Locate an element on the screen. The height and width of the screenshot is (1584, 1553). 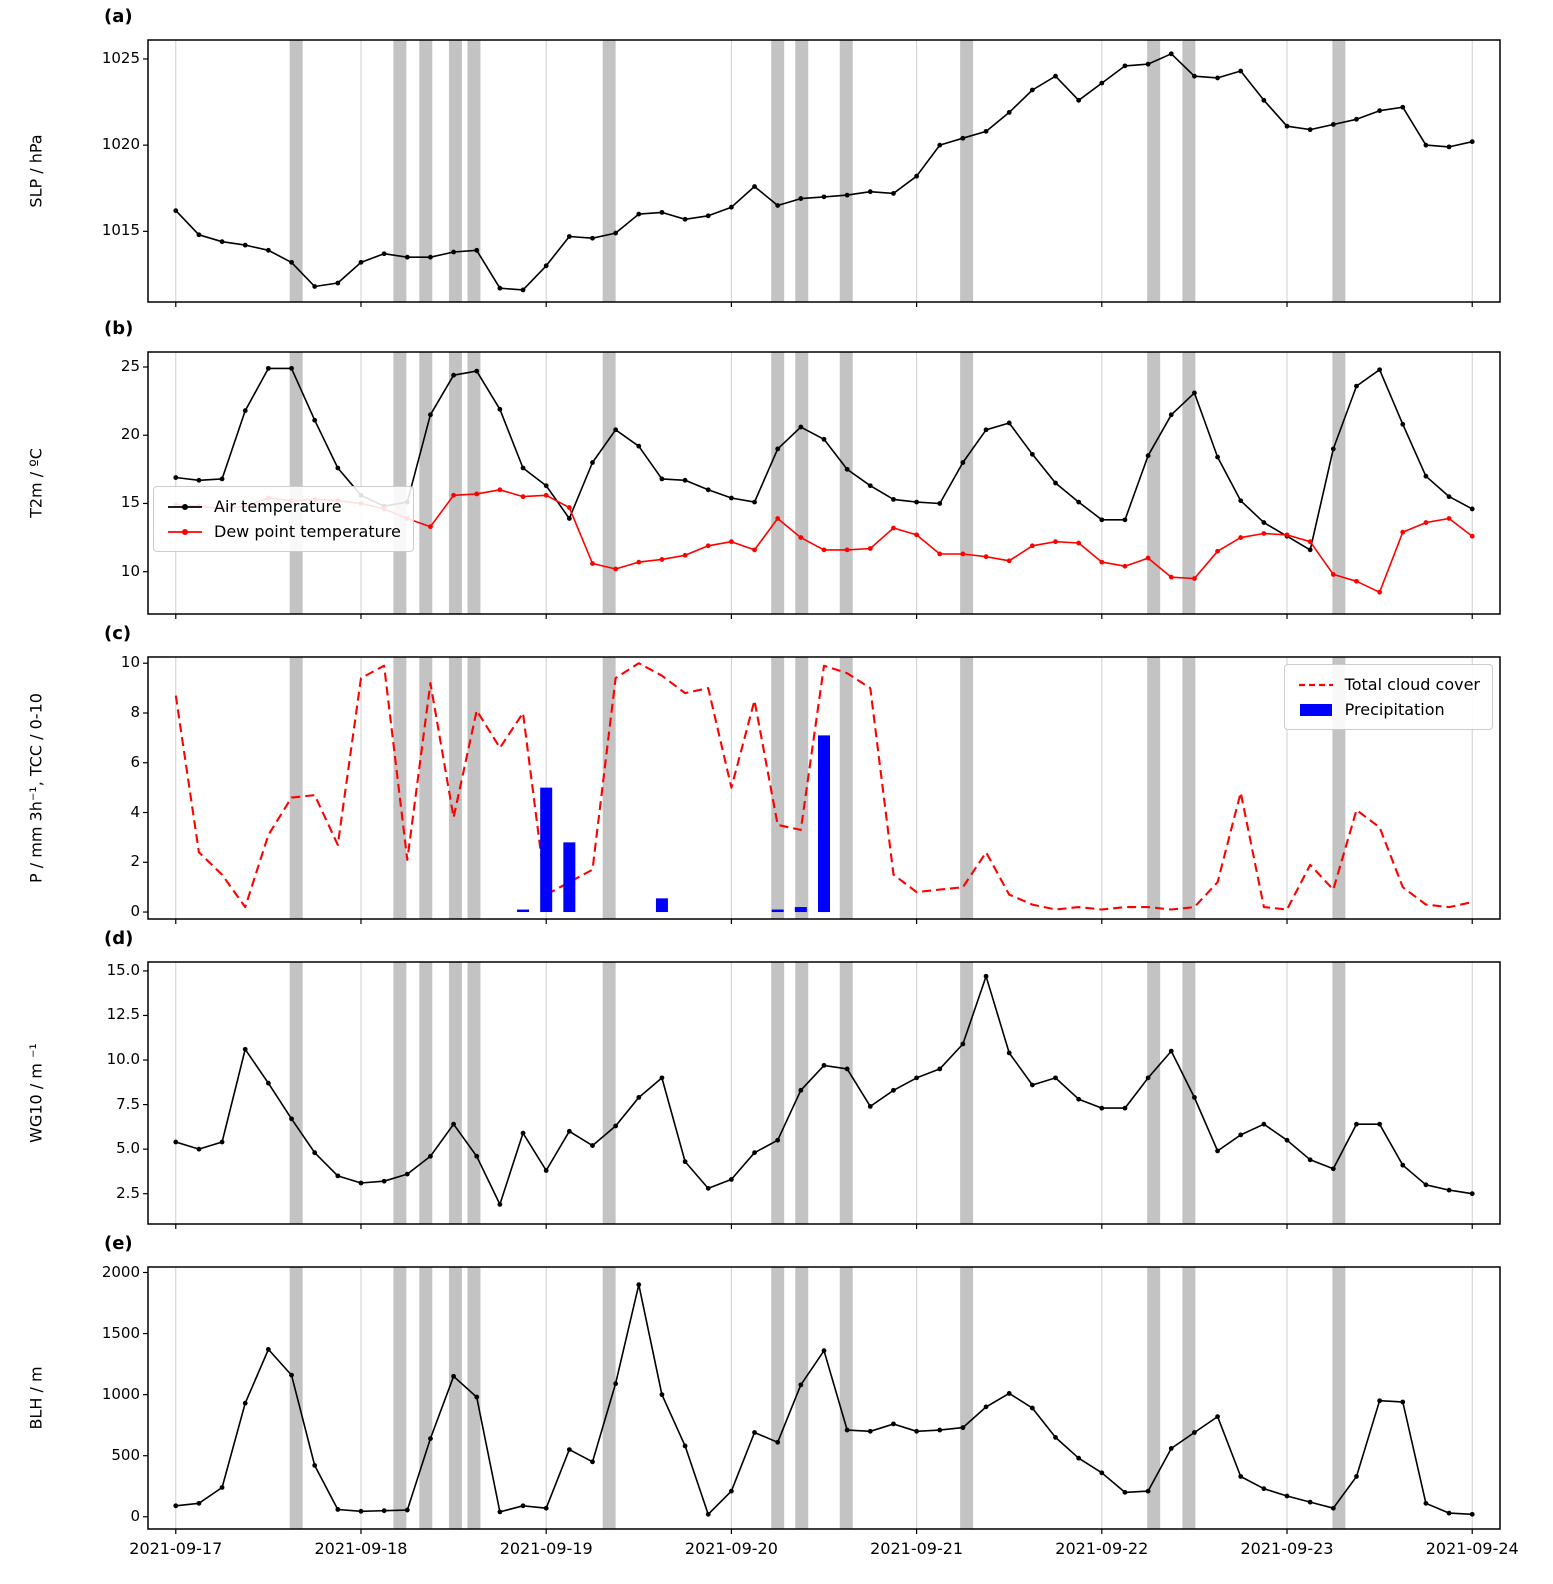
panel-b-tag: (b) is located at coordinates (119, 328).